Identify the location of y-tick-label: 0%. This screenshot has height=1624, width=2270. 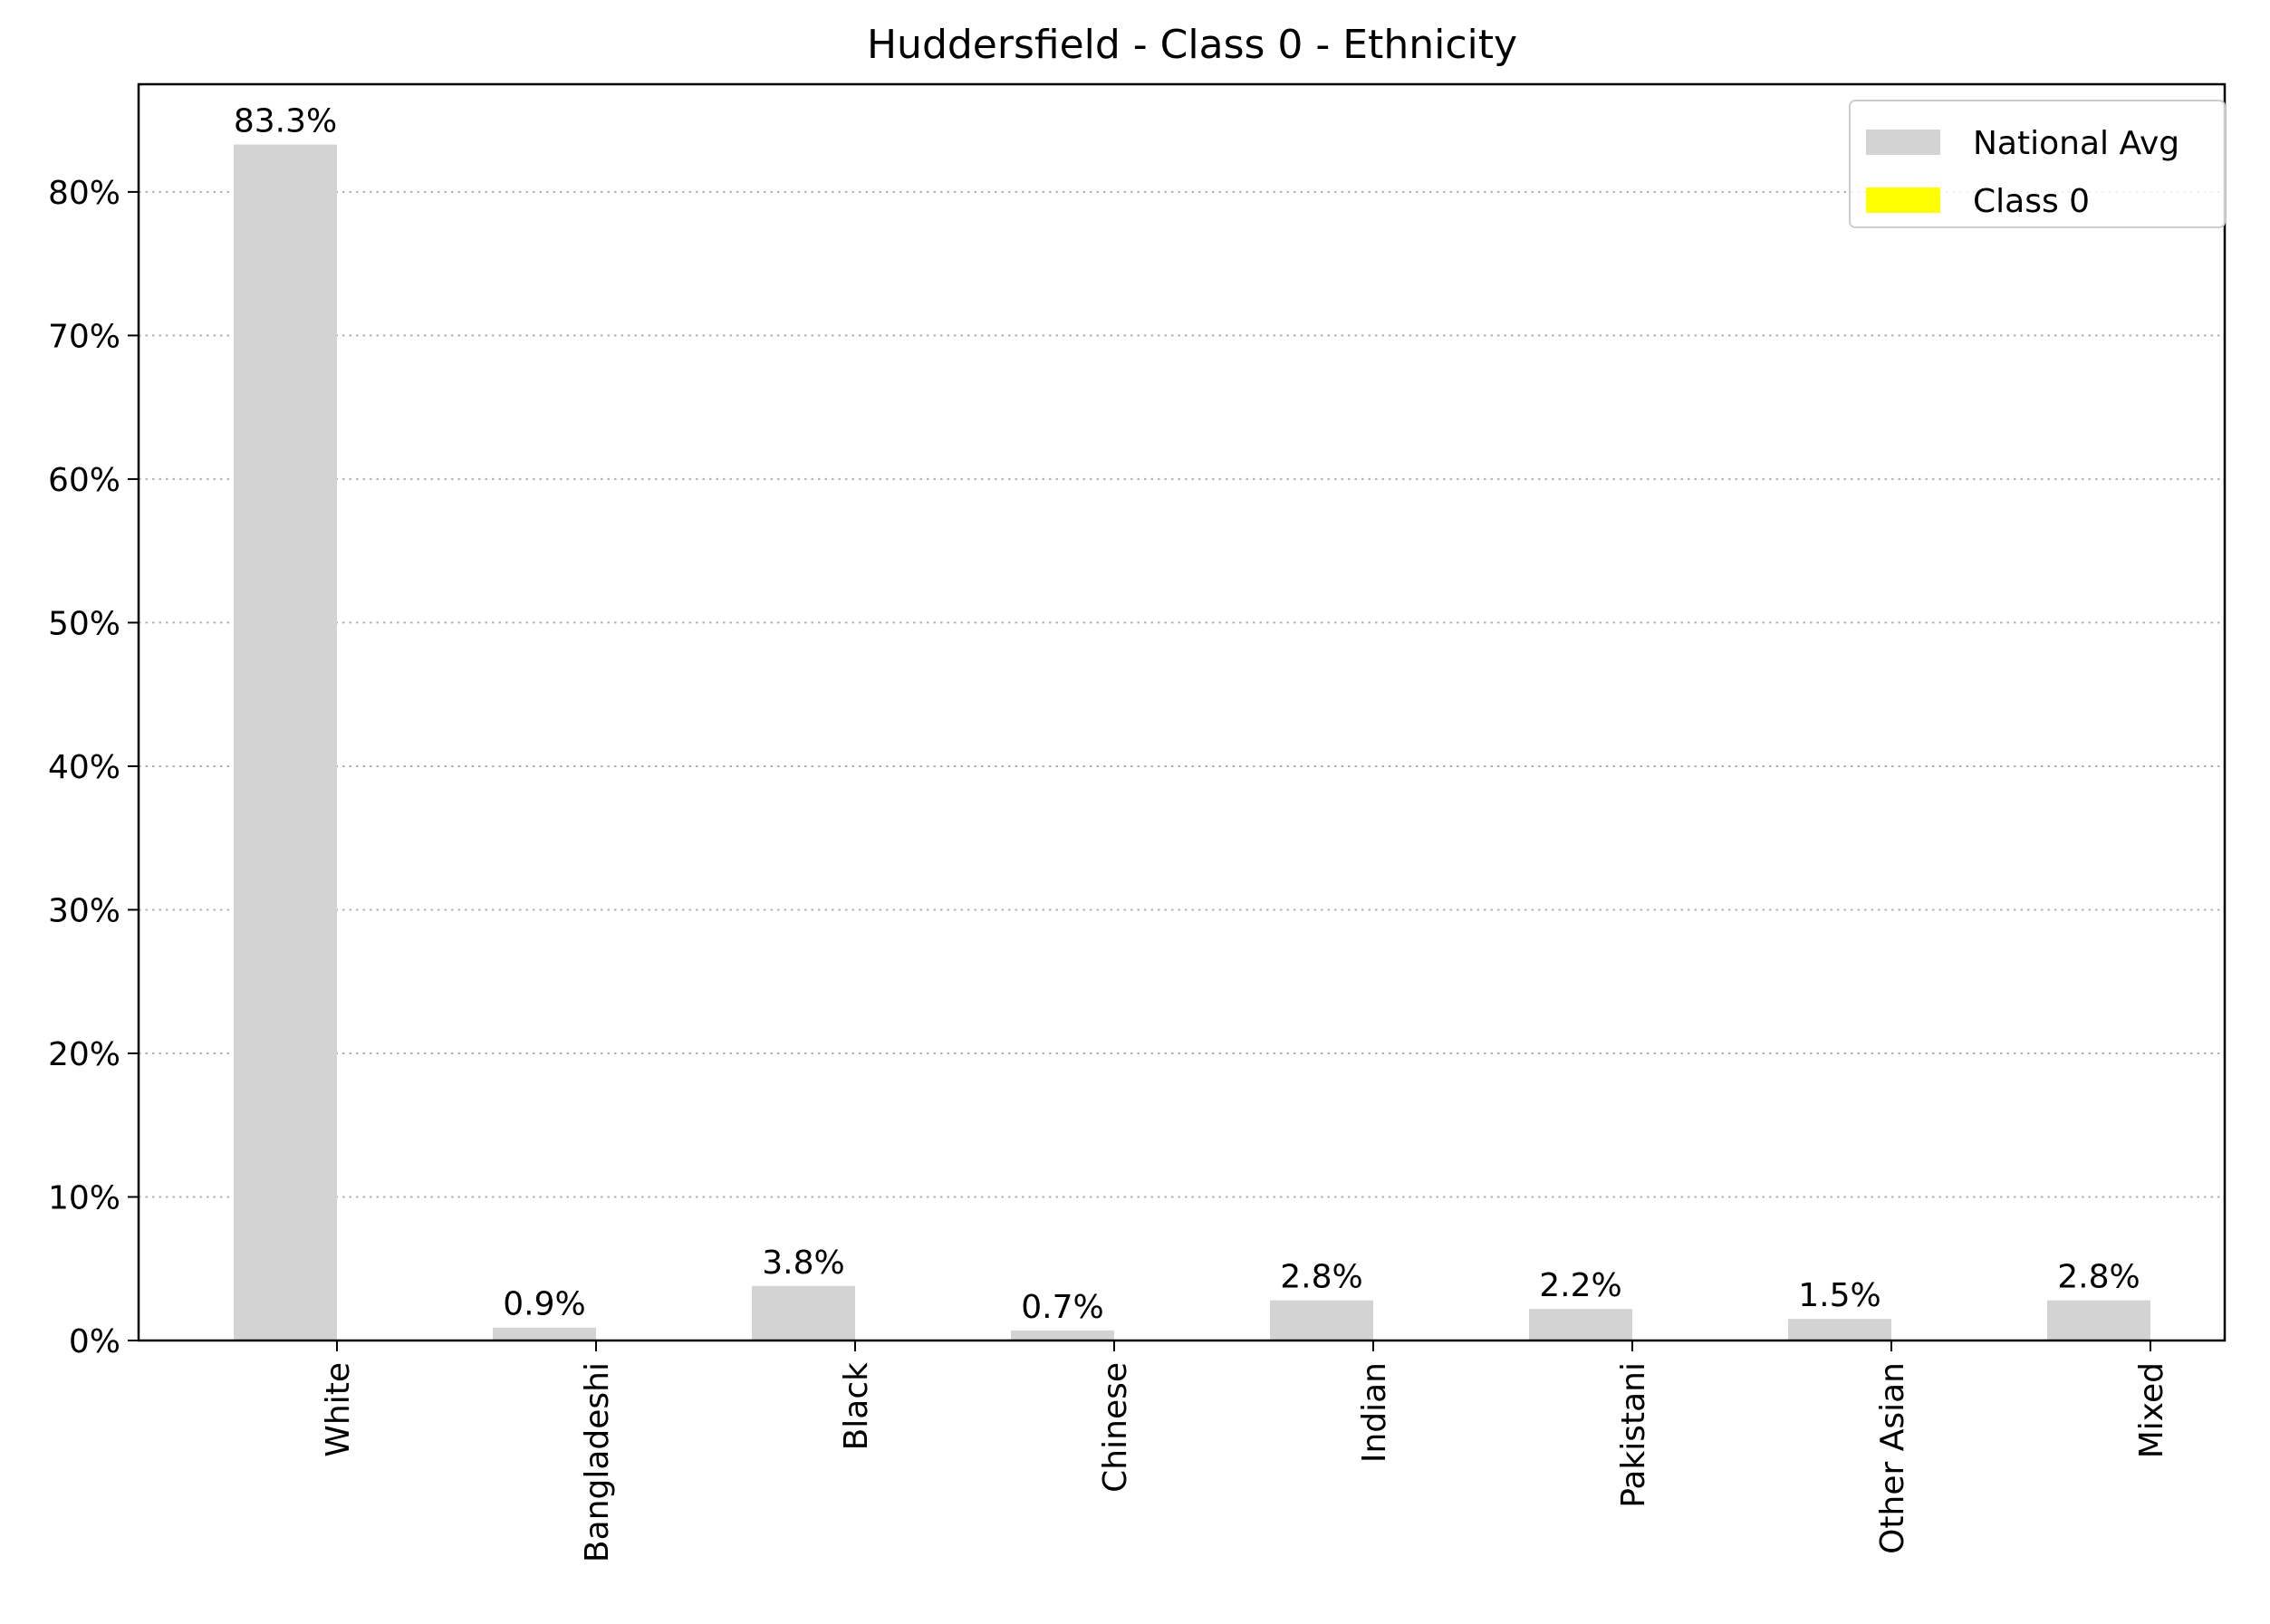
(94, 1341).